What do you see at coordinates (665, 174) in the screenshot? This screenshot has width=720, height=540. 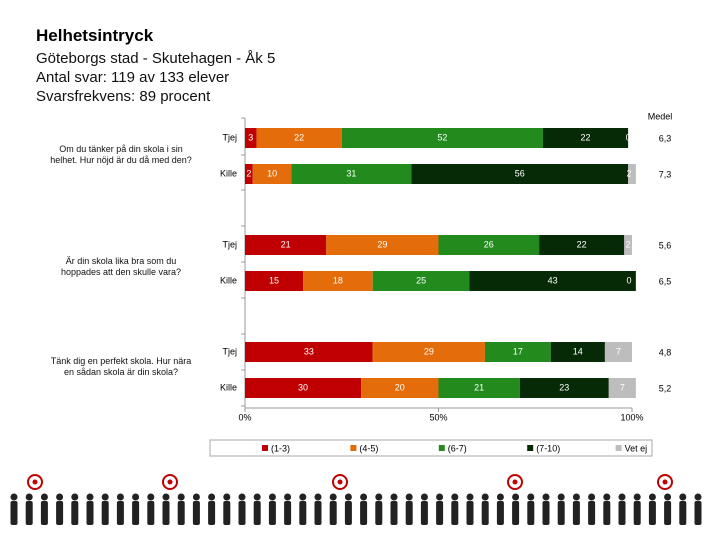 I see `mean-value: 7,3` at bounding box center [665, 174].